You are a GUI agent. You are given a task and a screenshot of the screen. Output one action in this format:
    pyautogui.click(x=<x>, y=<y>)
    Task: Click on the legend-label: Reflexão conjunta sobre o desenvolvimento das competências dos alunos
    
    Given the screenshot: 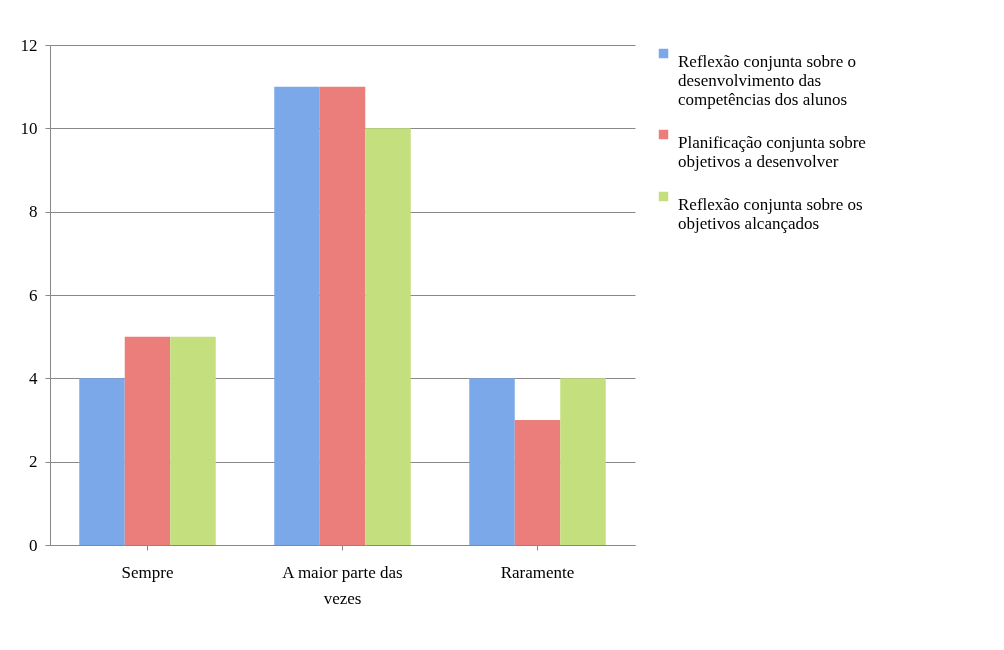 What is the action you would take?
    pyautogui.click(x=767, y=80)
    